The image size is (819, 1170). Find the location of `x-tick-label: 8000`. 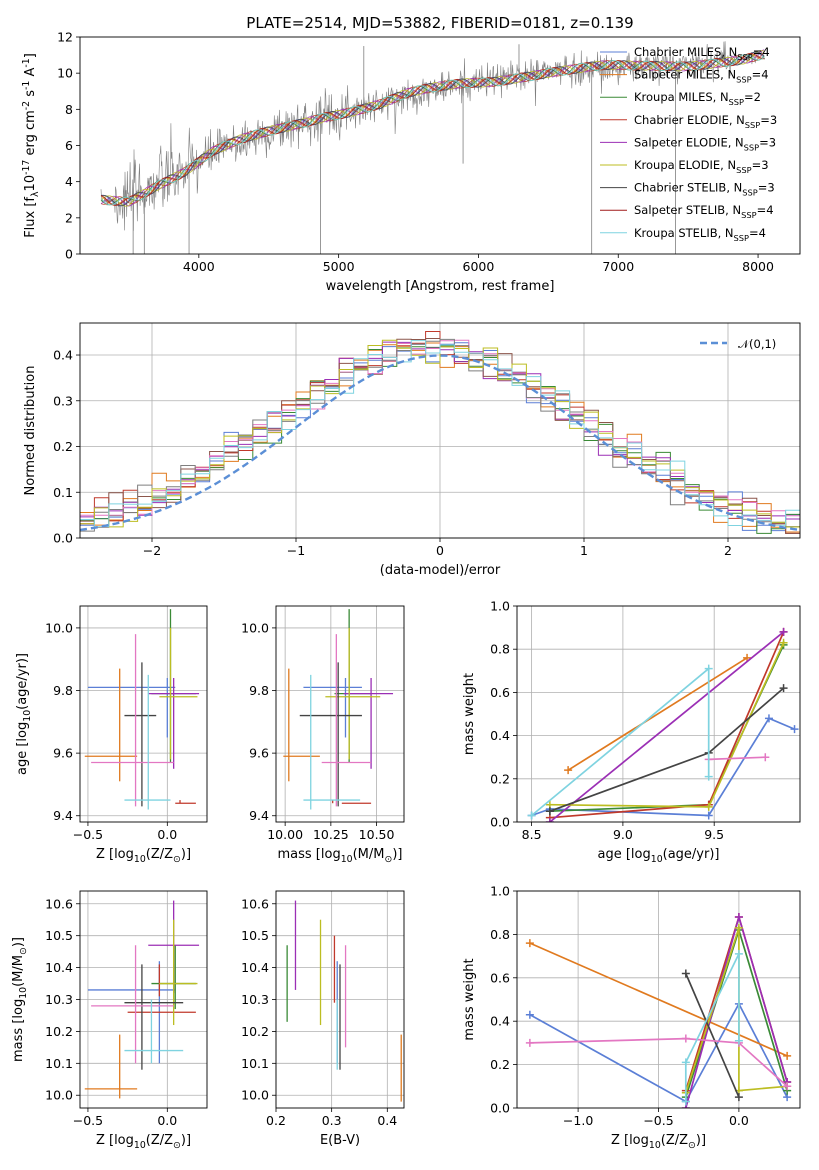

x-tick-label: 8000 is located at coordinates (758, 266).